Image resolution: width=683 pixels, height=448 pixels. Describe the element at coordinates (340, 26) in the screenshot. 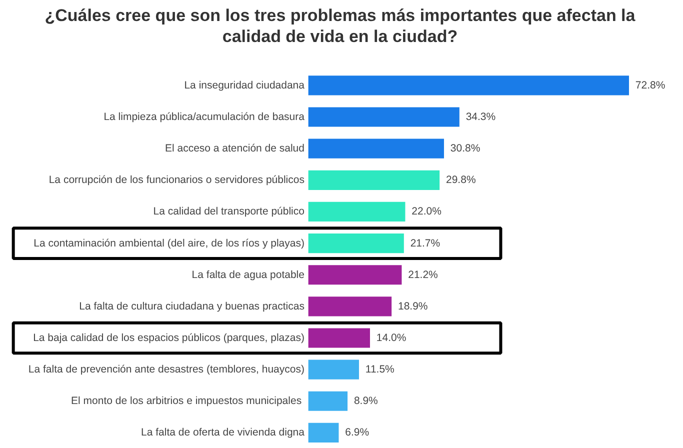

I see `chart-title: ¿Cuáles cree que son los tres problemas más importantes que afectan la calidad de vida en la ciudad?` at that location.